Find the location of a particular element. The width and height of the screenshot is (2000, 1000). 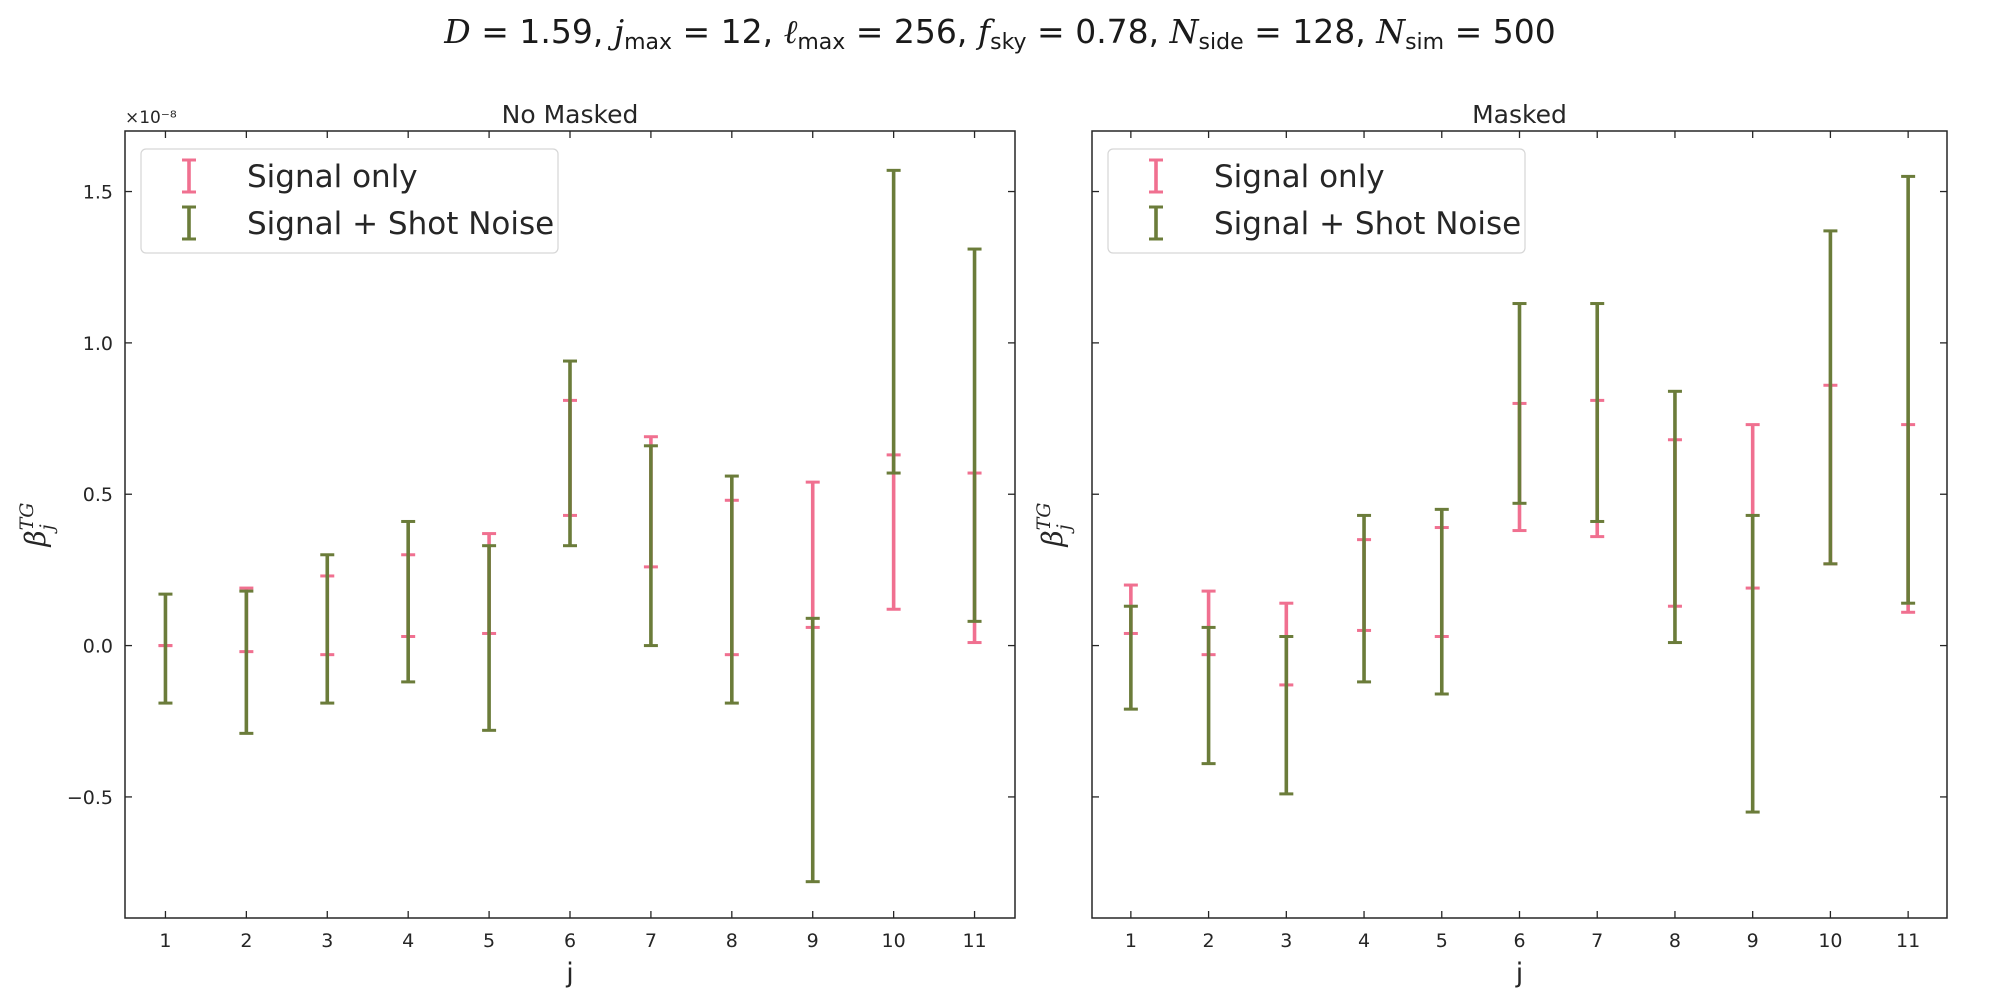

y-offset-label: ×10⁻⁸ is located at coordinates (151, 118).